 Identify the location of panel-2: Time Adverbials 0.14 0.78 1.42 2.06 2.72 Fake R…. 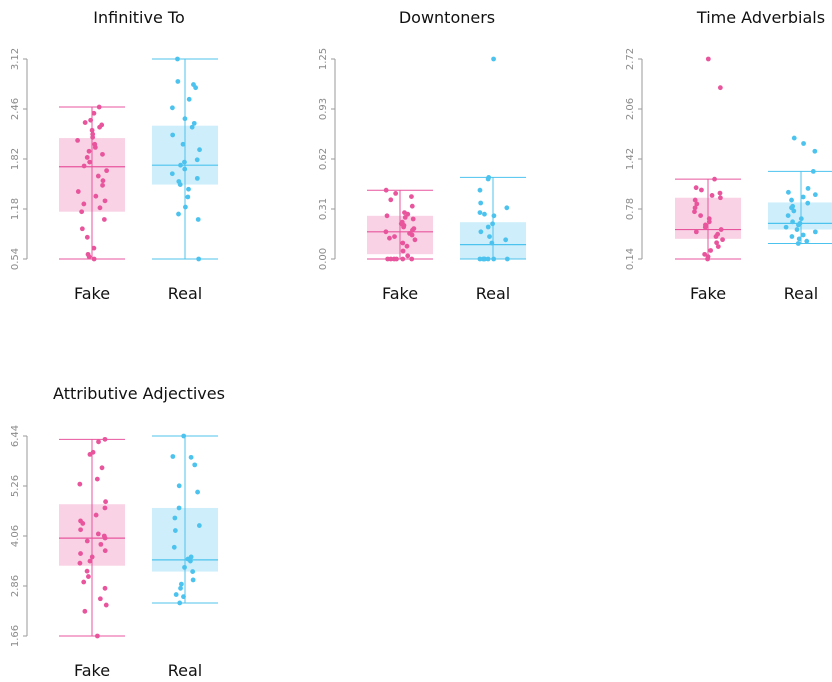
(728, 155).